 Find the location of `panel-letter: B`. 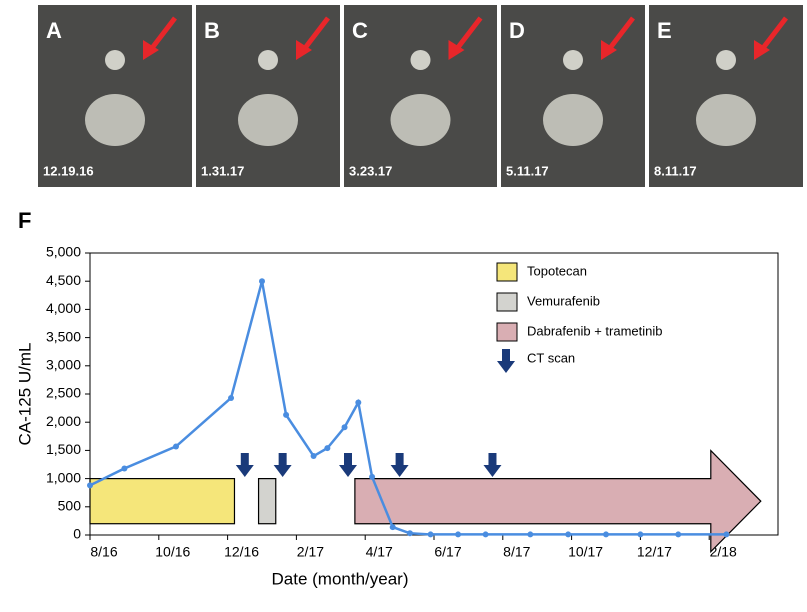

panel-letter: B is located at coordinates (212, 30).